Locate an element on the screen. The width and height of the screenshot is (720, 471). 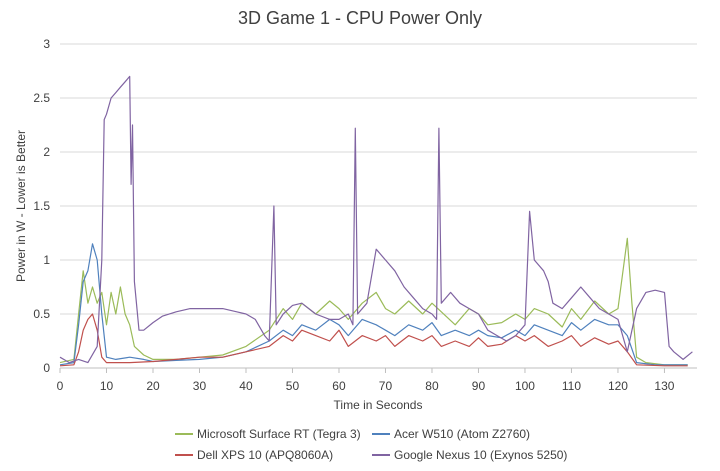
y-tick-label: 2 is located at coordinates (46, 152).